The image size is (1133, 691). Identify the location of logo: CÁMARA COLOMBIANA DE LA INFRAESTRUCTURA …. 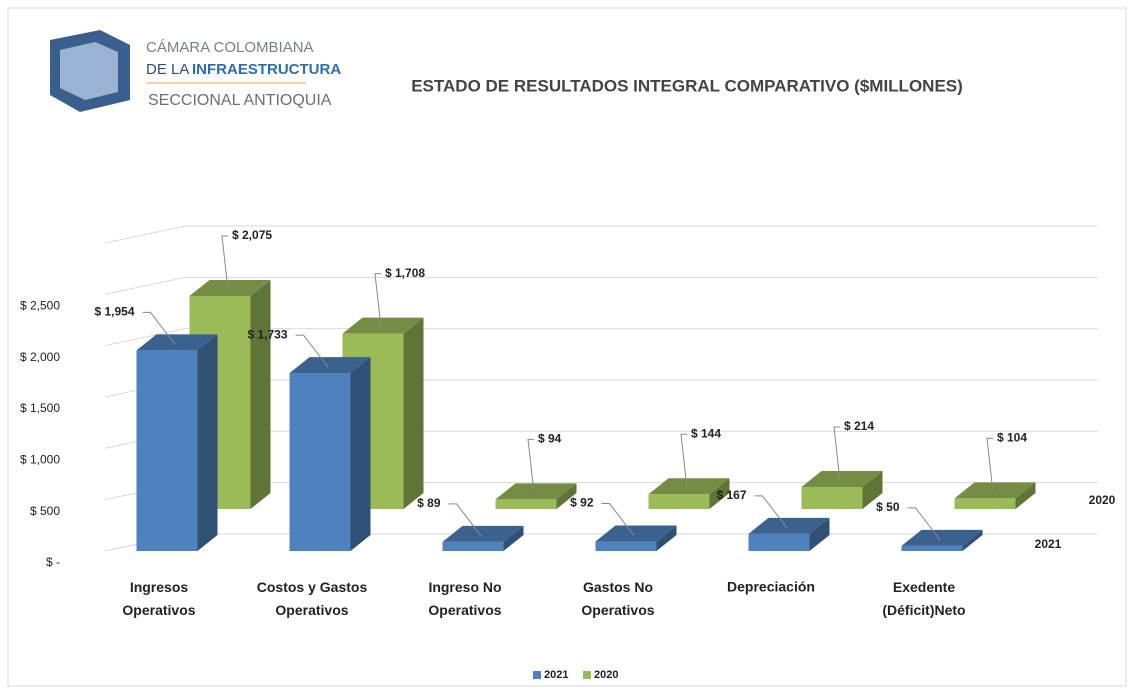
(195, 71).